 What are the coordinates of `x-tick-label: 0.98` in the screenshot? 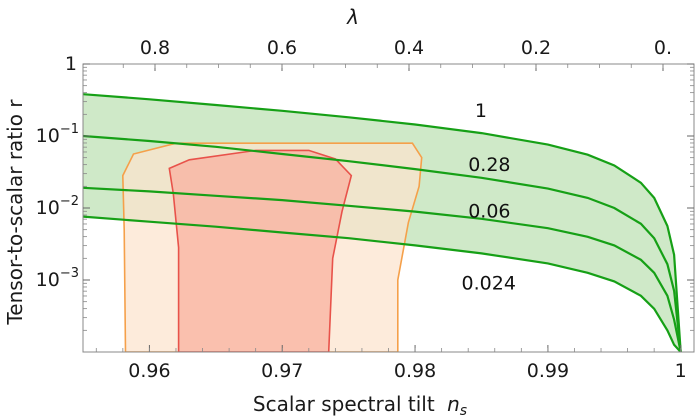 It's located at (415, 371).